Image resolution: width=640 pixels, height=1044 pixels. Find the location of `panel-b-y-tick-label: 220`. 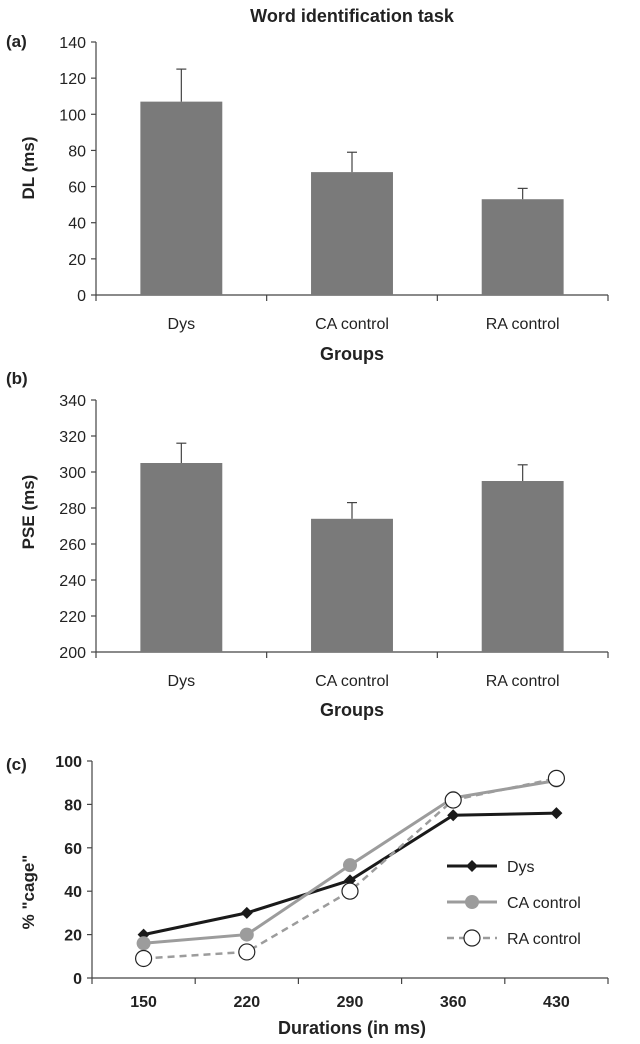

panel-b-y-tick-label: 220 is located at coordinates (72, 617).